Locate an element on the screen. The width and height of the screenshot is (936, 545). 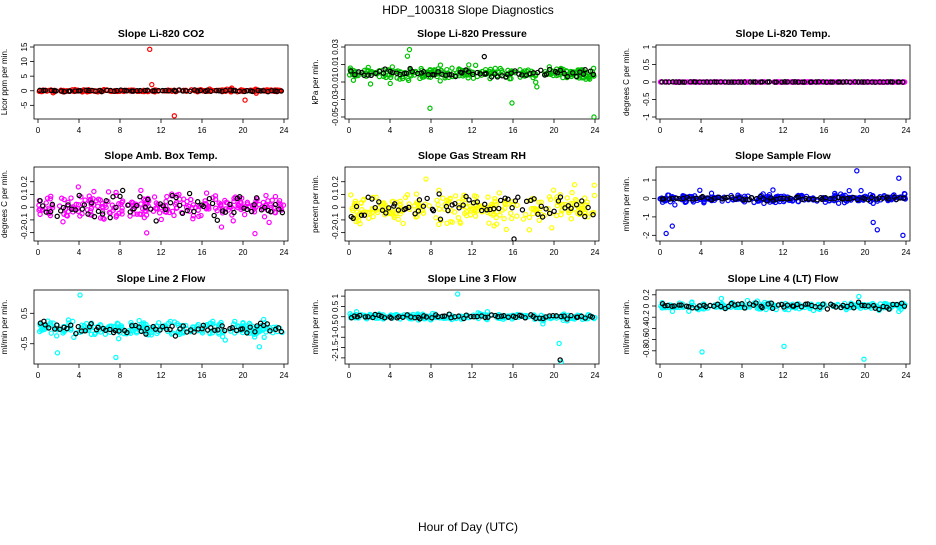
series-reference is located at coordinates (161, 205).